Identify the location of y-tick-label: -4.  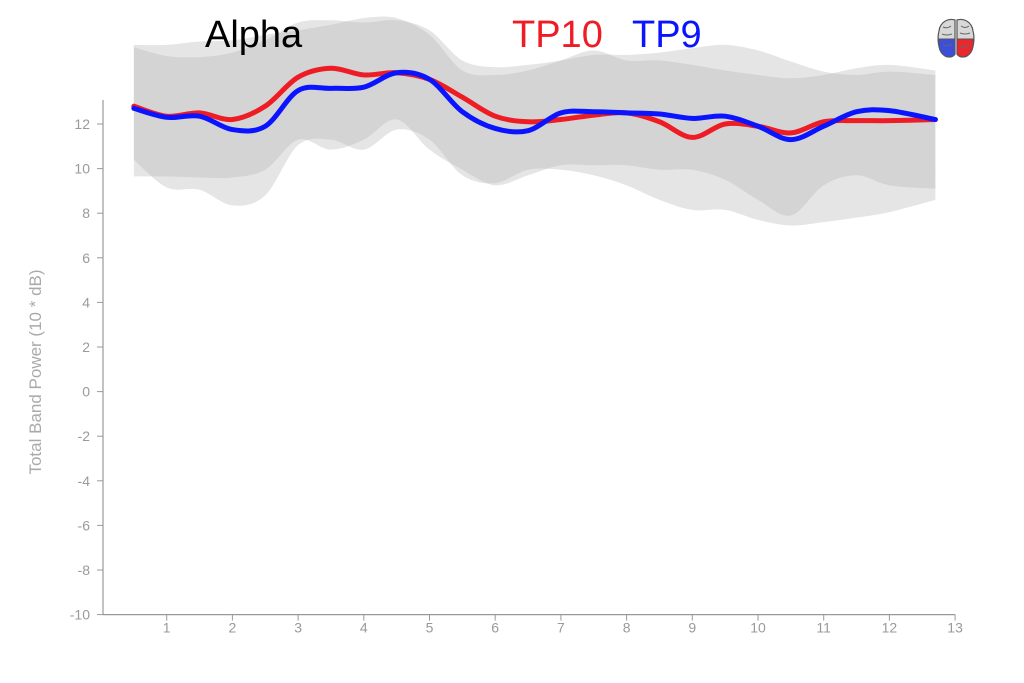
(84, 481).